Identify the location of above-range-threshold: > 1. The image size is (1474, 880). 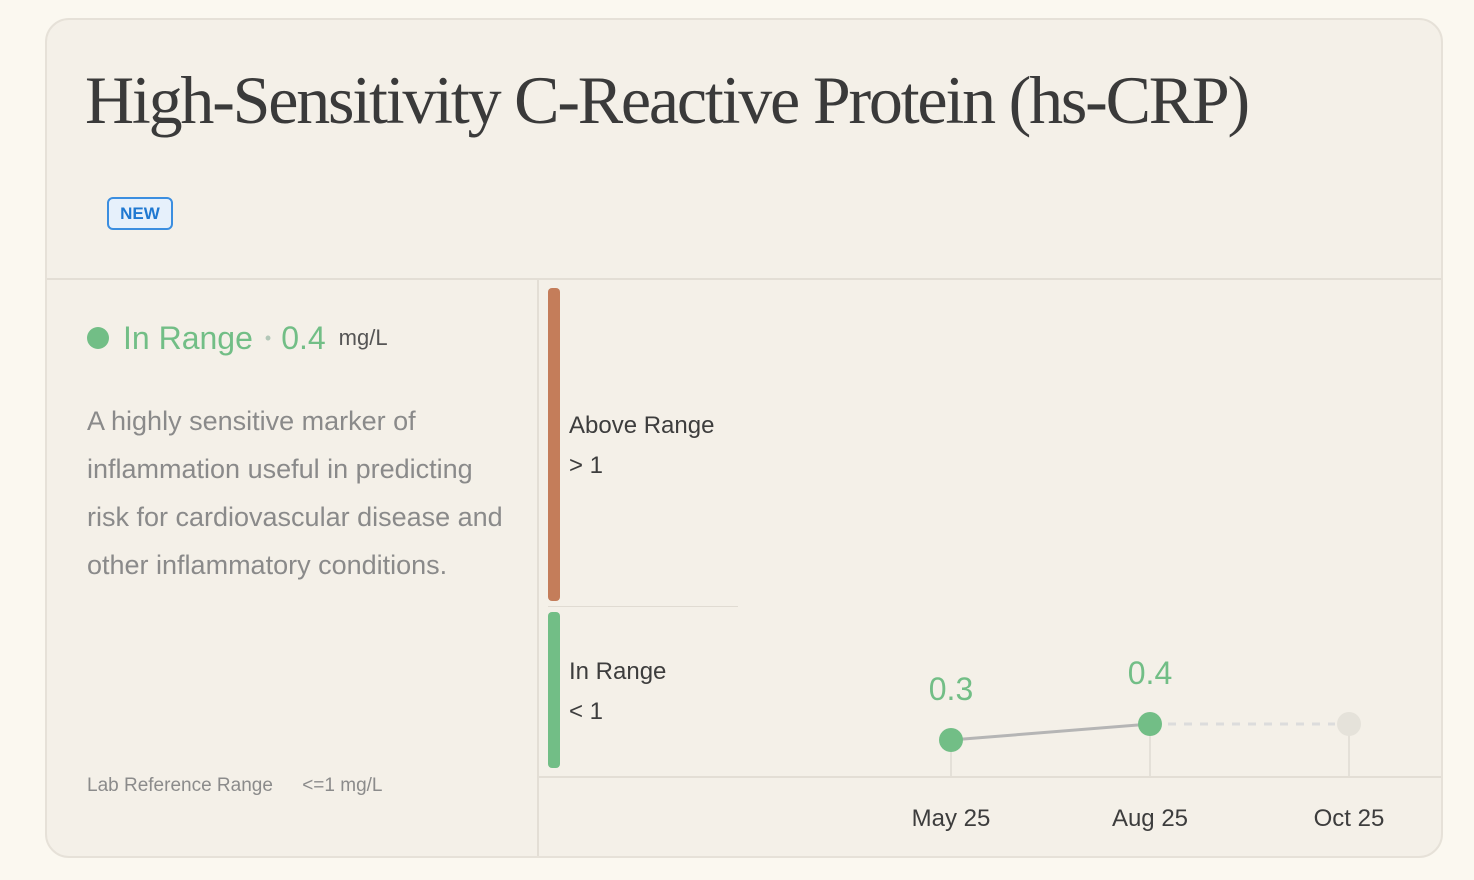
(586, 465).